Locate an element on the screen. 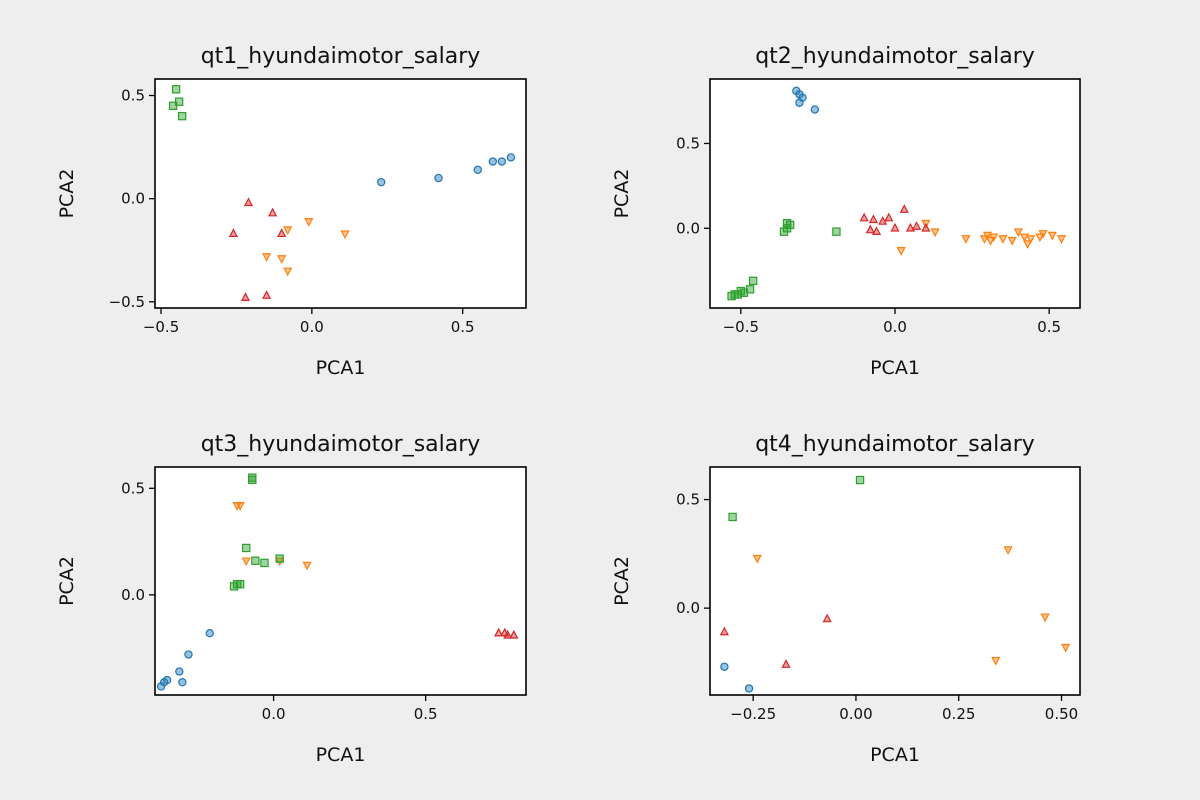 This screenshot has height=800, width=1200. chart-title: qt4_hyundaimotor_salary is located at coordinates (895, 444).